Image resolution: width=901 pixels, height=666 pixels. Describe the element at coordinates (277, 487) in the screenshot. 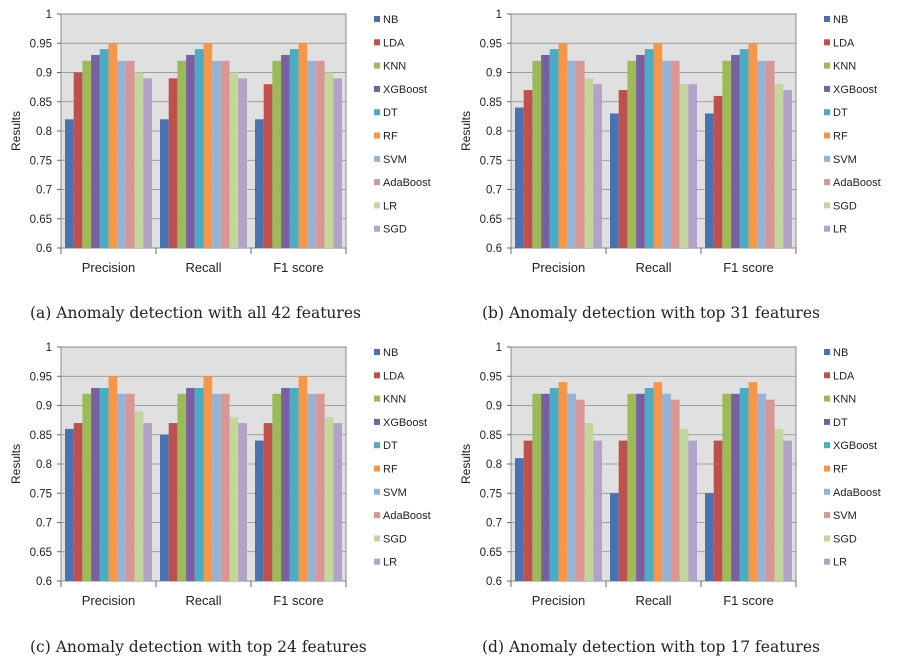

I see `bar-knn-f1-score` at that location.